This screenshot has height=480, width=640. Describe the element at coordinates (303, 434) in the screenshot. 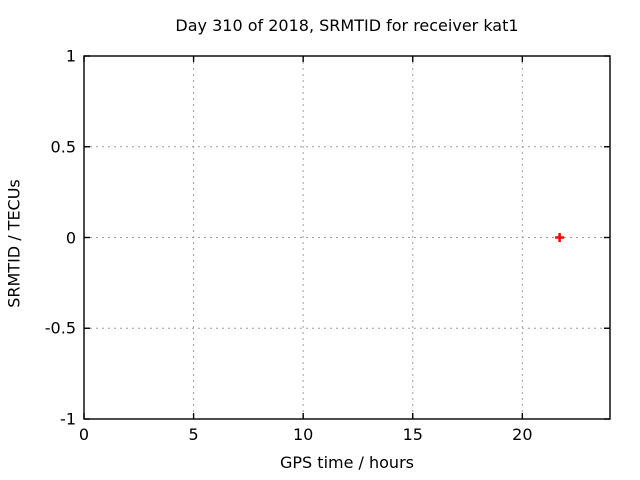

I see `x-tick-label: 10` at that location.